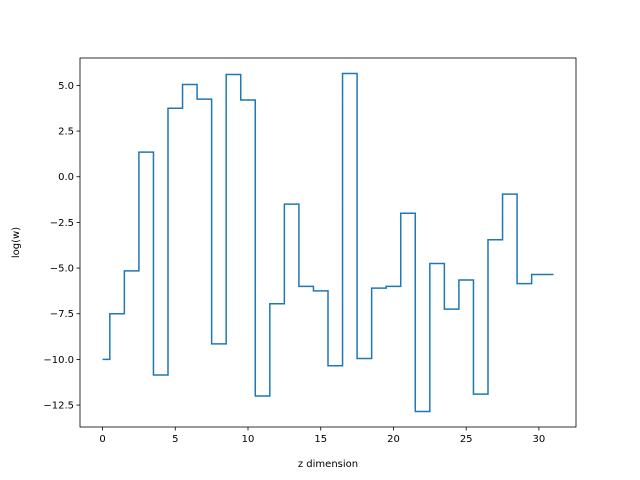  What do you see at coordinates (320, 439) in the screenshot?
I see `x-tick-label: 15` at bounding box center [320, 439].